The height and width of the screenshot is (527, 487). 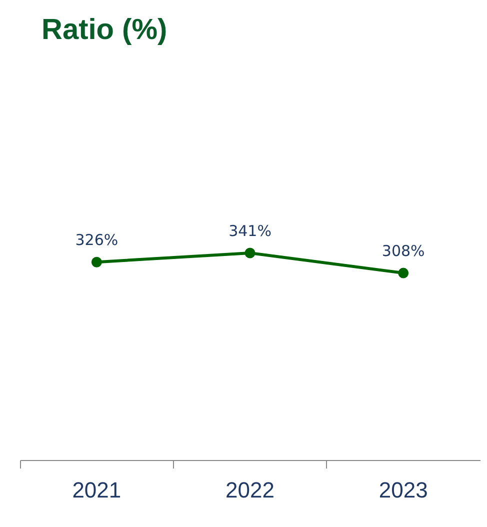 What do you see at coordinates (403, 251) in the screenshot?
I see `data-label: 308%` at bounding box center [403, 251].